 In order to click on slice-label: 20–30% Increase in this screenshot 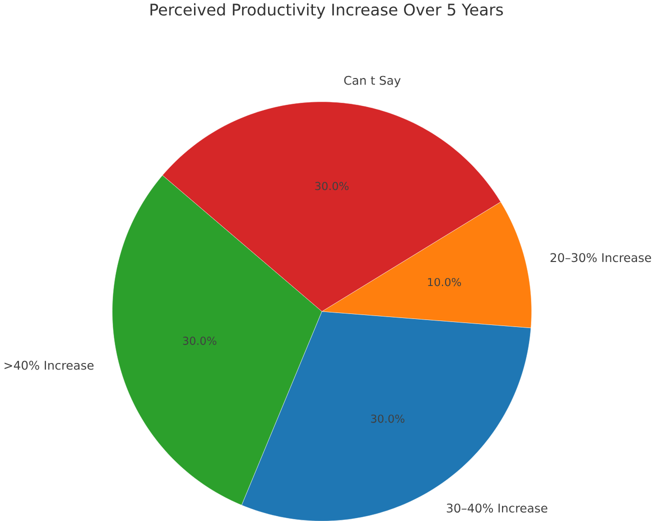, I will do `click(601, 257)`.